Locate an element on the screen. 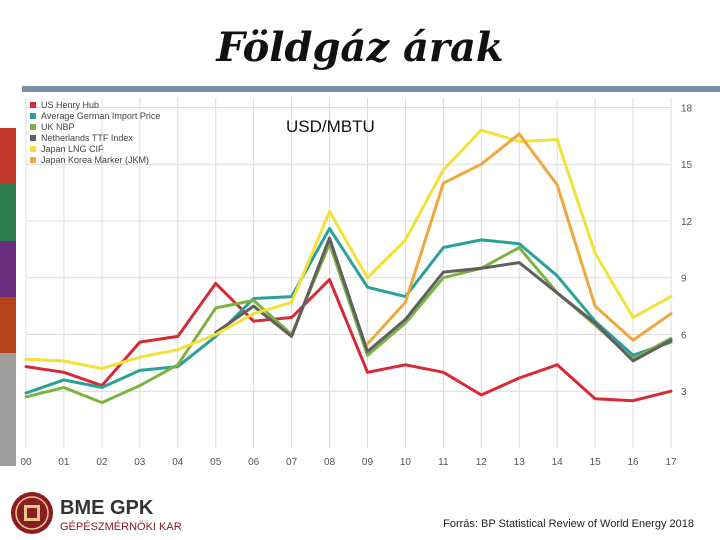 This screenshot has width=720, height=540. series-line is located at coordinates (443, 299).